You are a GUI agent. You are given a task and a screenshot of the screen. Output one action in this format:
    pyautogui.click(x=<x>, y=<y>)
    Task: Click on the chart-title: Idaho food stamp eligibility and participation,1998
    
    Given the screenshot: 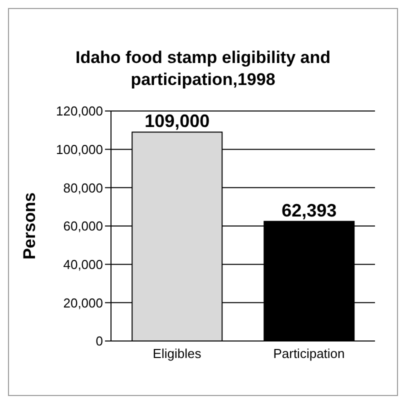 What is the action you would take?
    pyautogui.click(x=203, y=69)
    